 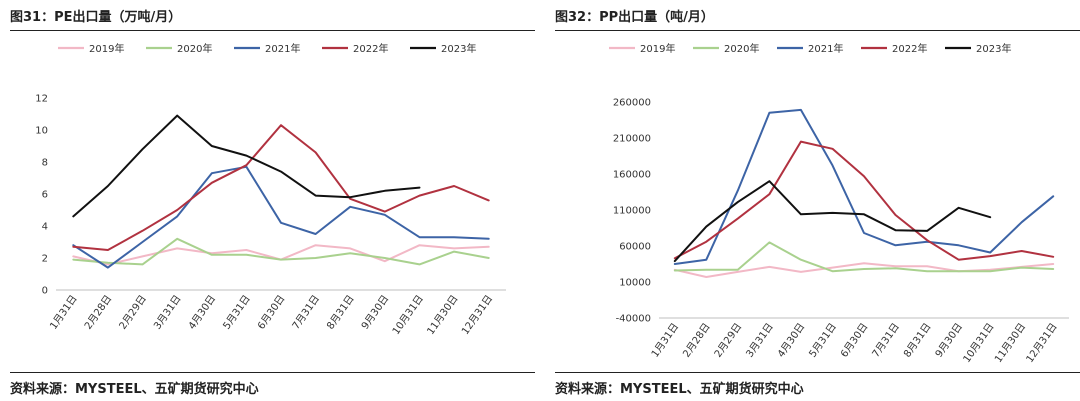 I want to click on chart-title: 图31：PE出口量（万吨/月）, so click(x=96, y=17).